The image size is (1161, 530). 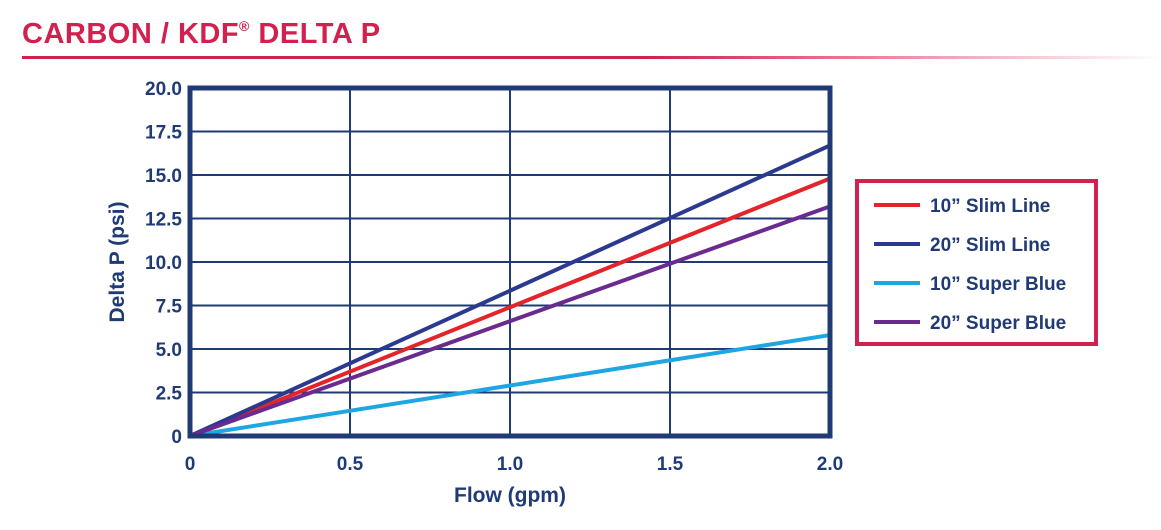 I want to click on page-title: CARBON / KDF® DELTA P, so click(x=201, y=34).